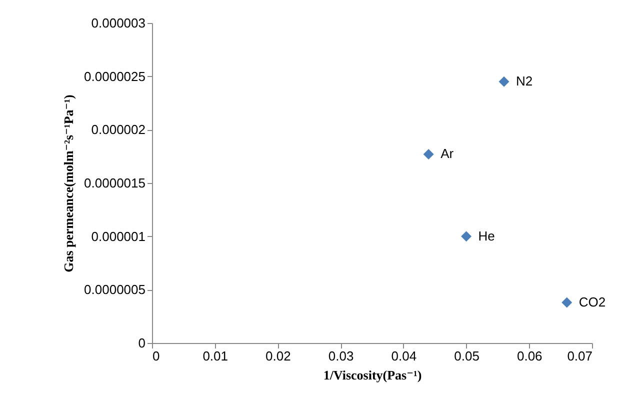  What do you see at coordinates (592, 302) in the screenshot?
I see `annotation: CO2` at bounding box center [592, 302].